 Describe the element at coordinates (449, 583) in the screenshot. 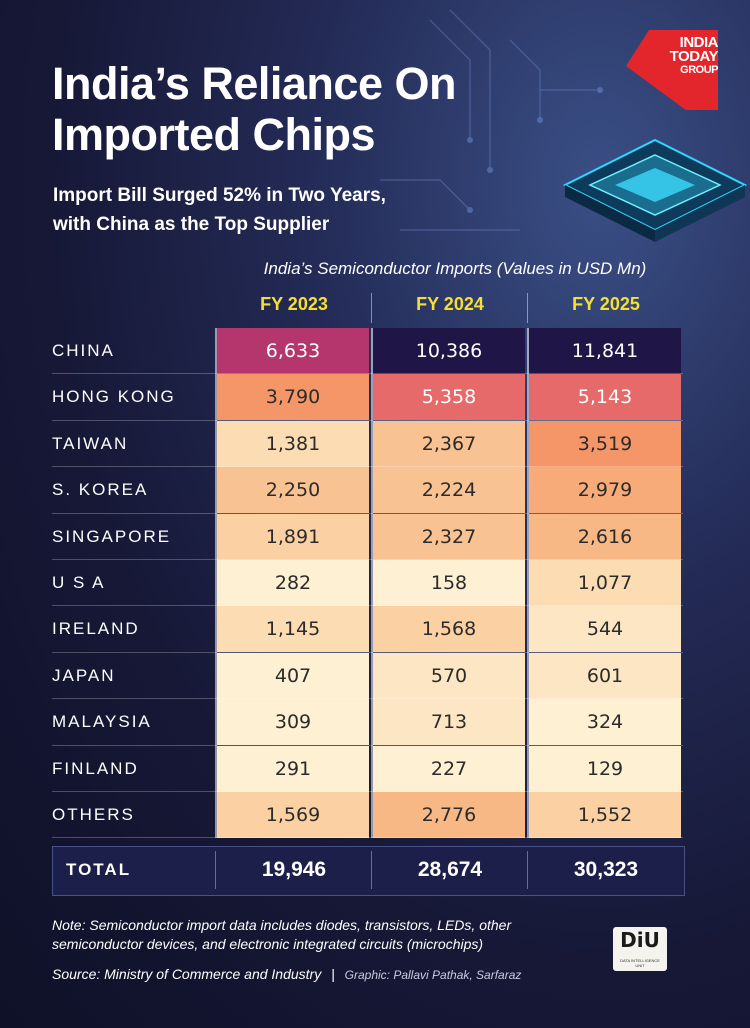

I see `table-cell: 158` at that location.